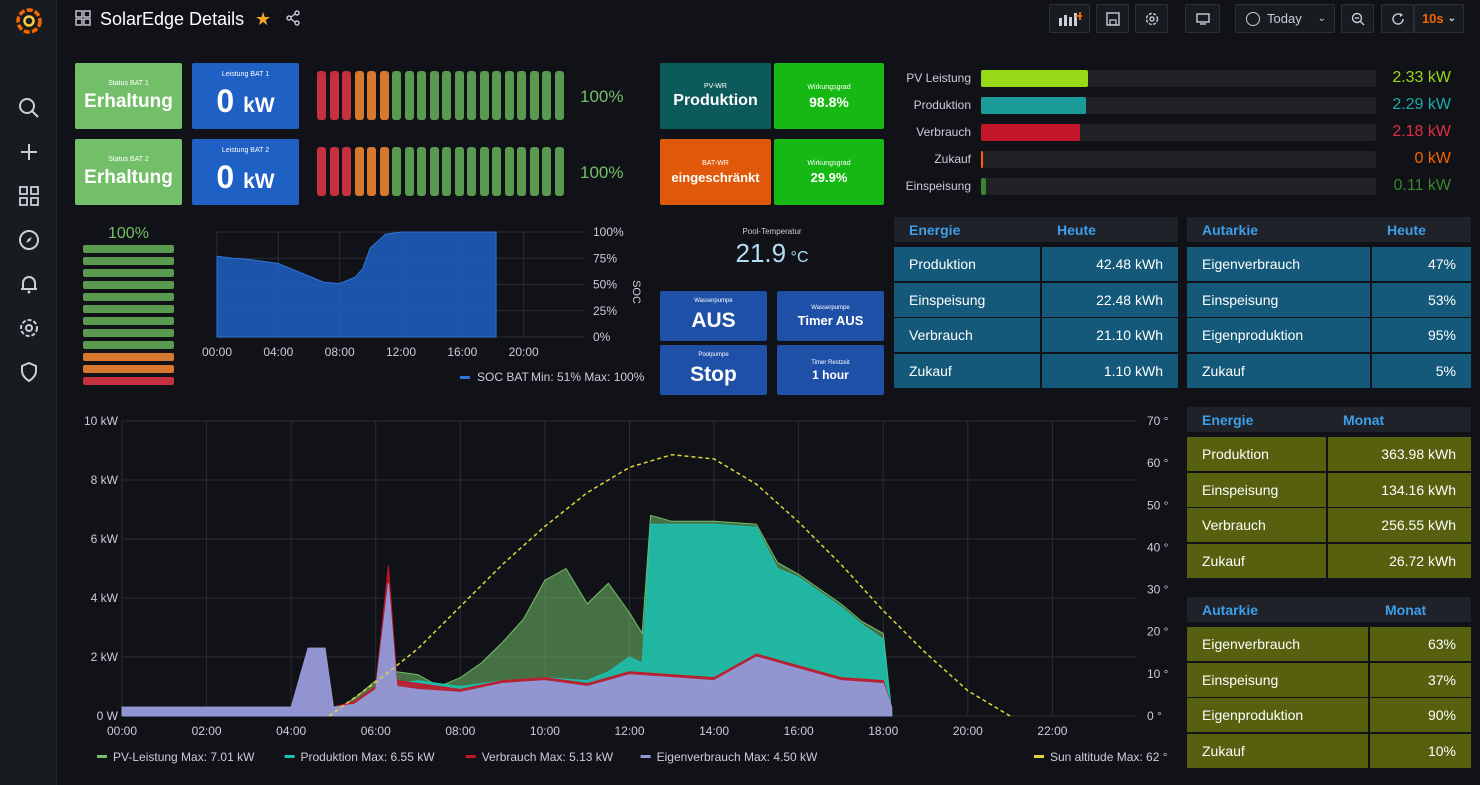 The height and width of the screenshot is (785, 1480). I want to click on alerting-bell-icon, so click(29, 284).